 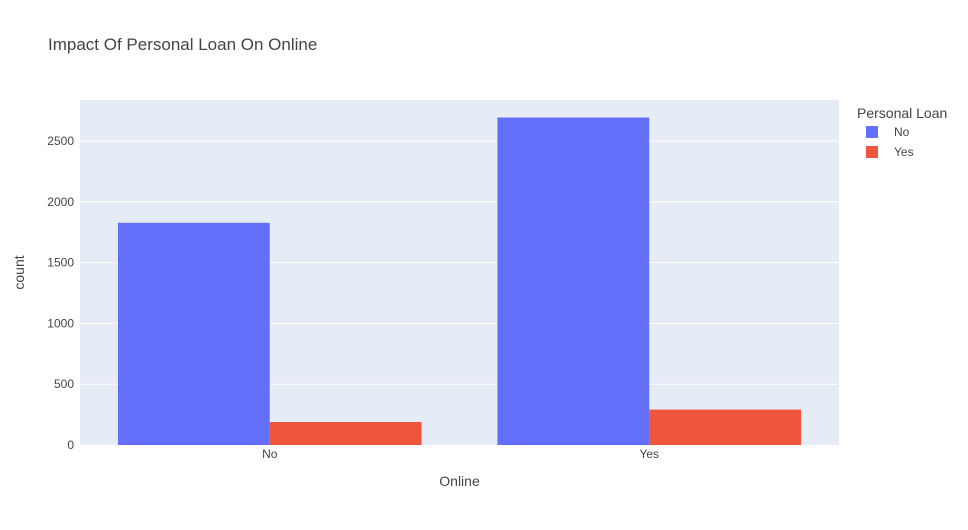 What do you see at coordinates (60, 202) in the screenshot?
I see `y-tick-label: 2000` at bounding box center [60, 202].